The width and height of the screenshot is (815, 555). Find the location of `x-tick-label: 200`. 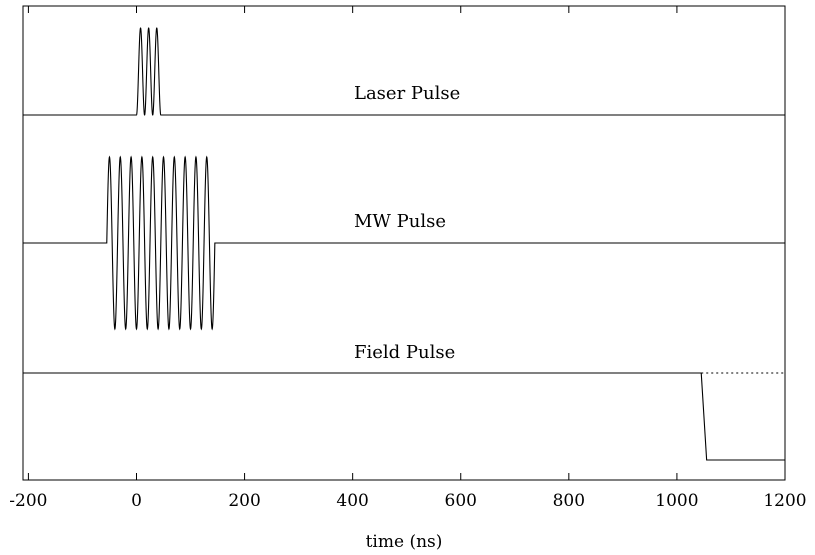

x-tick-label: 200 is located at coordinates (244, 501).